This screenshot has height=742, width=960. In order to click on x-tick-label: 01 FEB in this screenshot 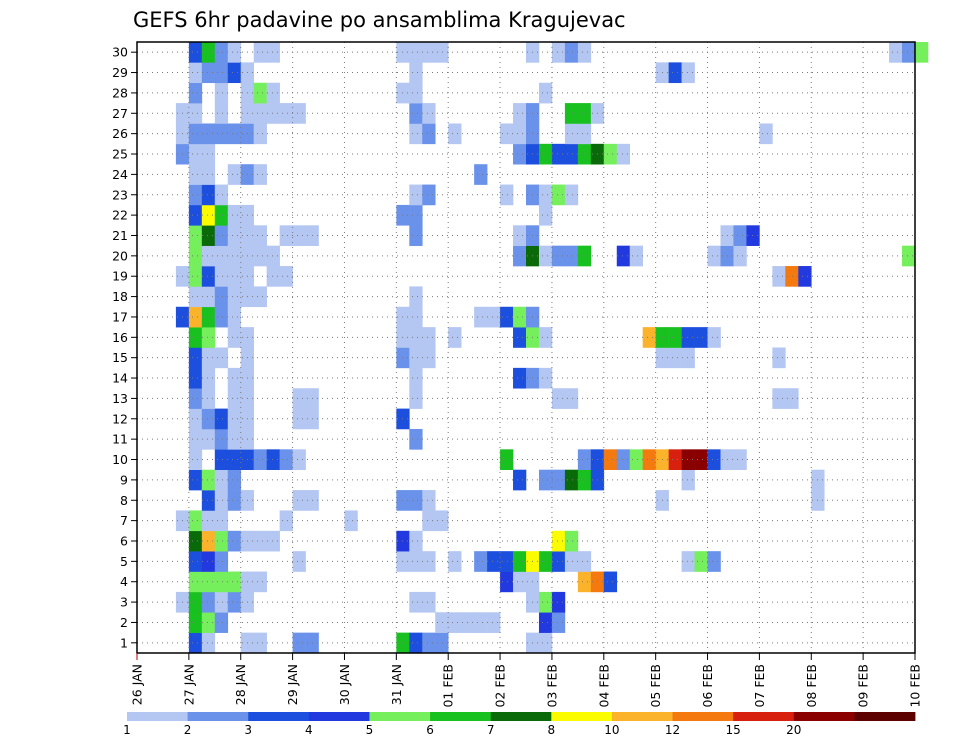, I will do `click(448, 686)`.